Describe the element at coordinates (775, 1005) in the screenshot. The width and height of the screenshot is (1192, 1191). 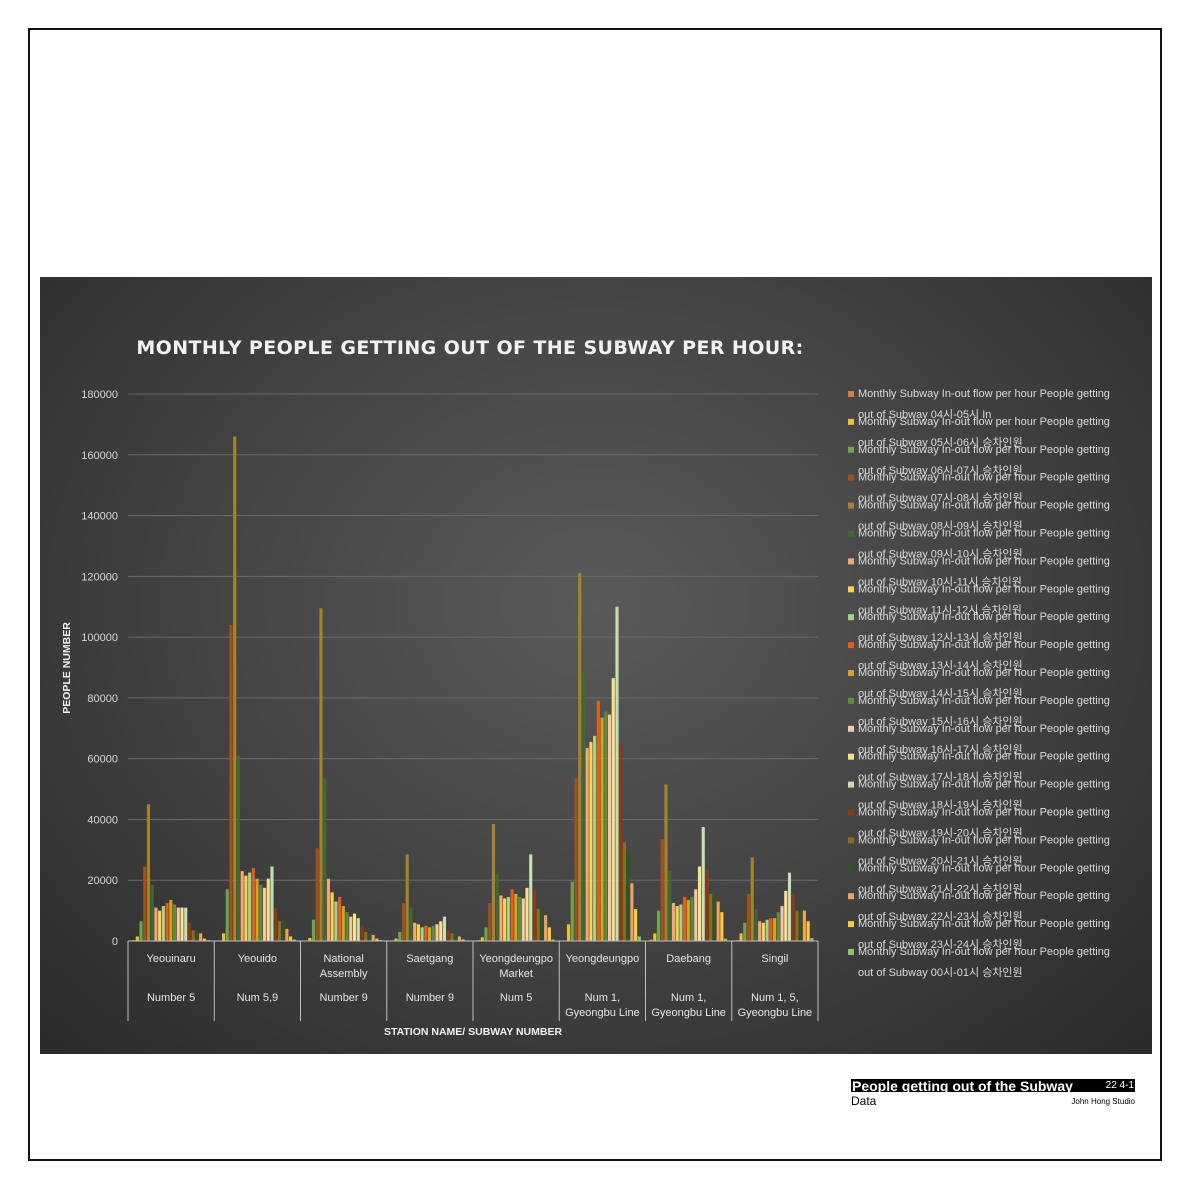
I see `category-line-label: Num 1, 5, Gyeongbu Line` at that location.